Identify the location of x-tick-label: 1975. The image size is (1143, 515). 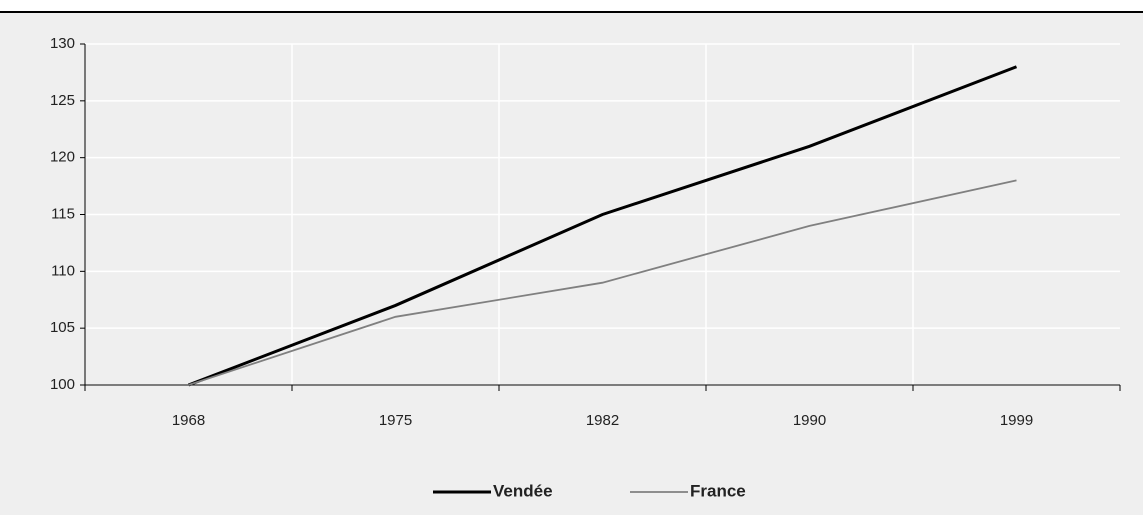
(395, 420).